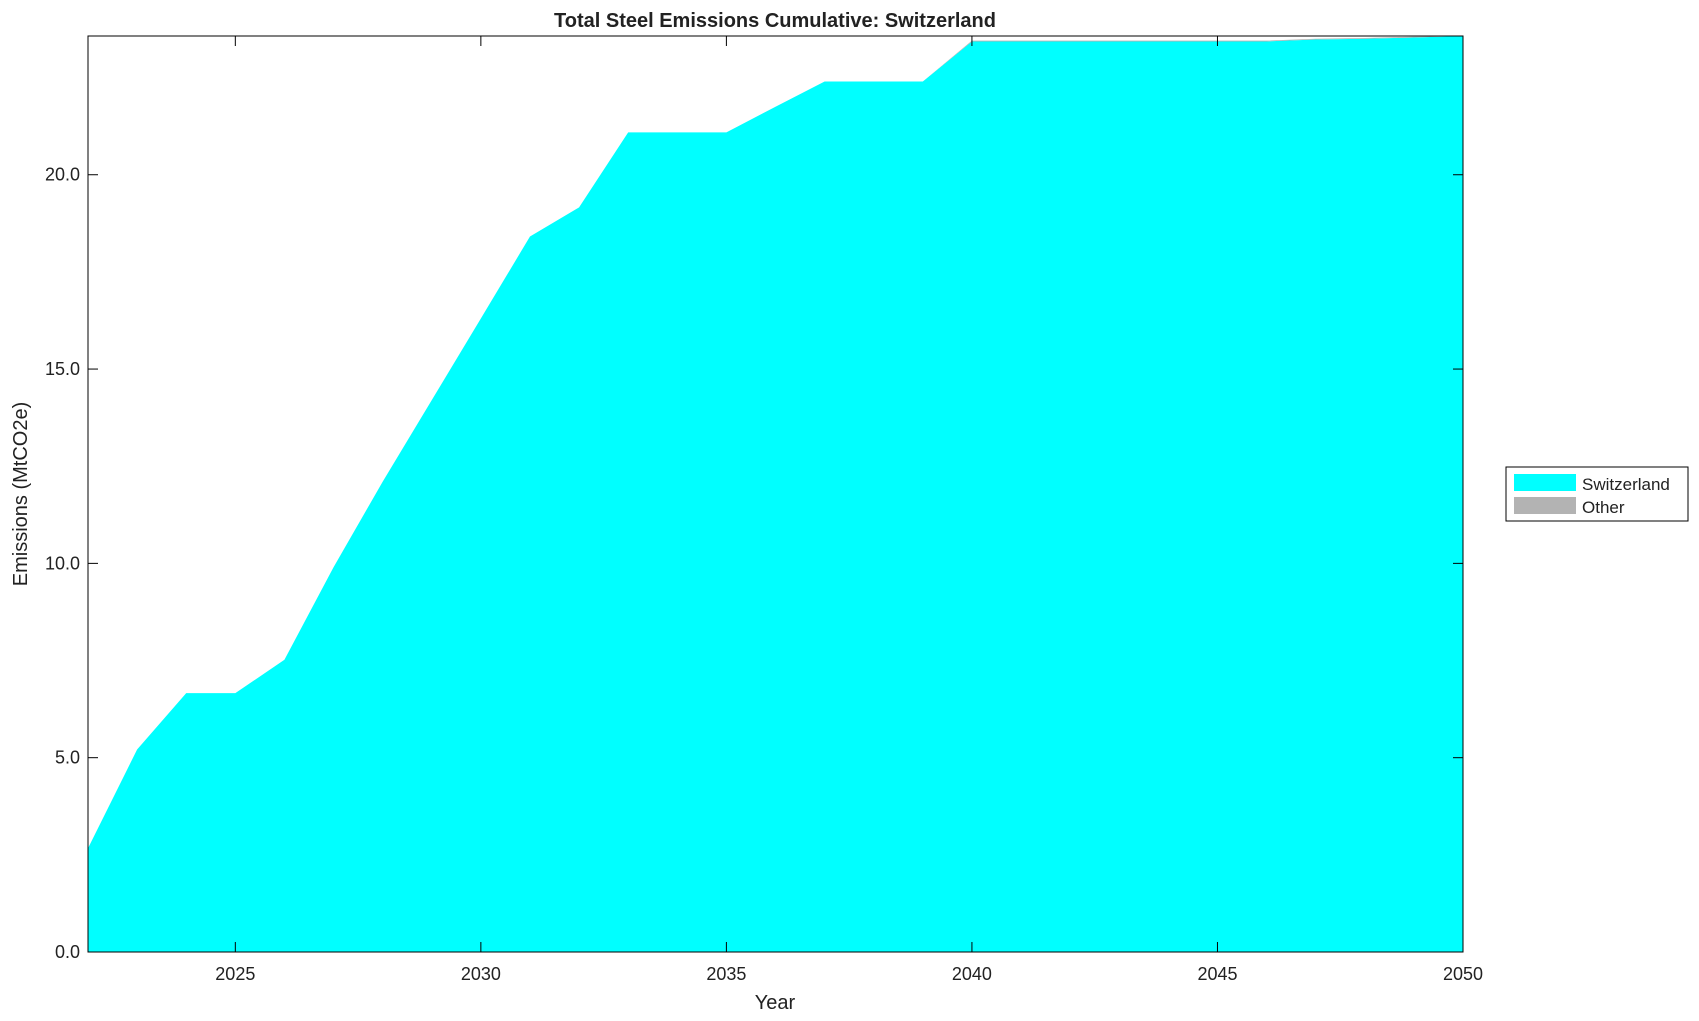  What do you see at coordinates (62, 175) in the screenshot?
I see `y-tick-label: 20.0` at bounding box center [62, 175].